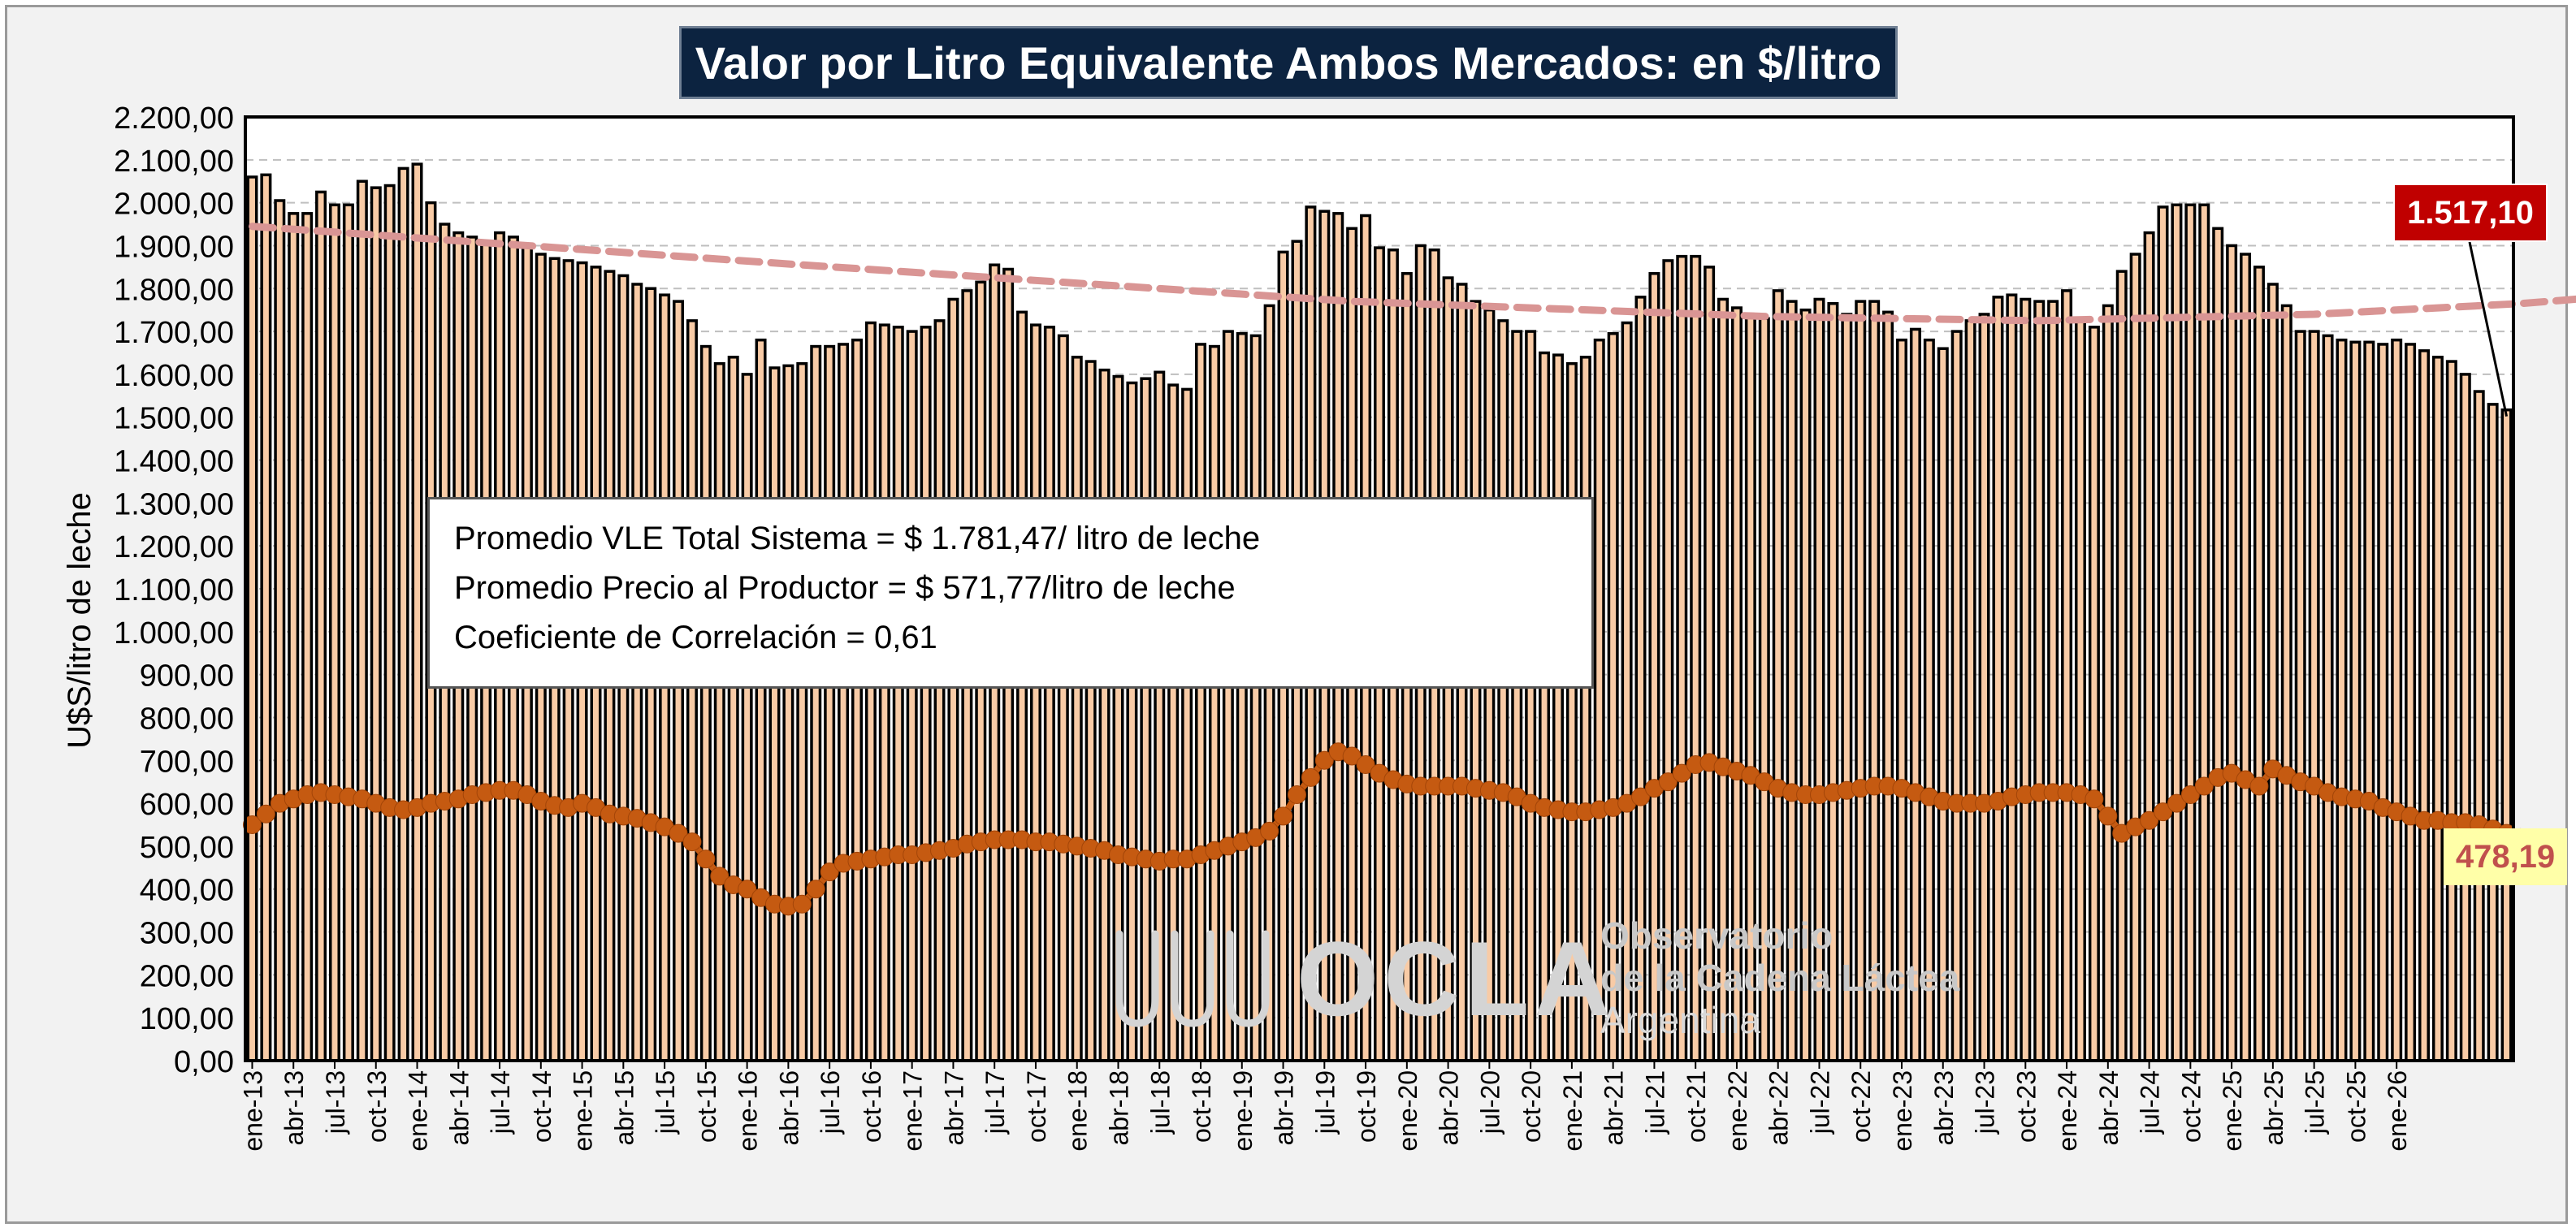  I want to click on x-tick-label: jul-17, so click(996, 1102).